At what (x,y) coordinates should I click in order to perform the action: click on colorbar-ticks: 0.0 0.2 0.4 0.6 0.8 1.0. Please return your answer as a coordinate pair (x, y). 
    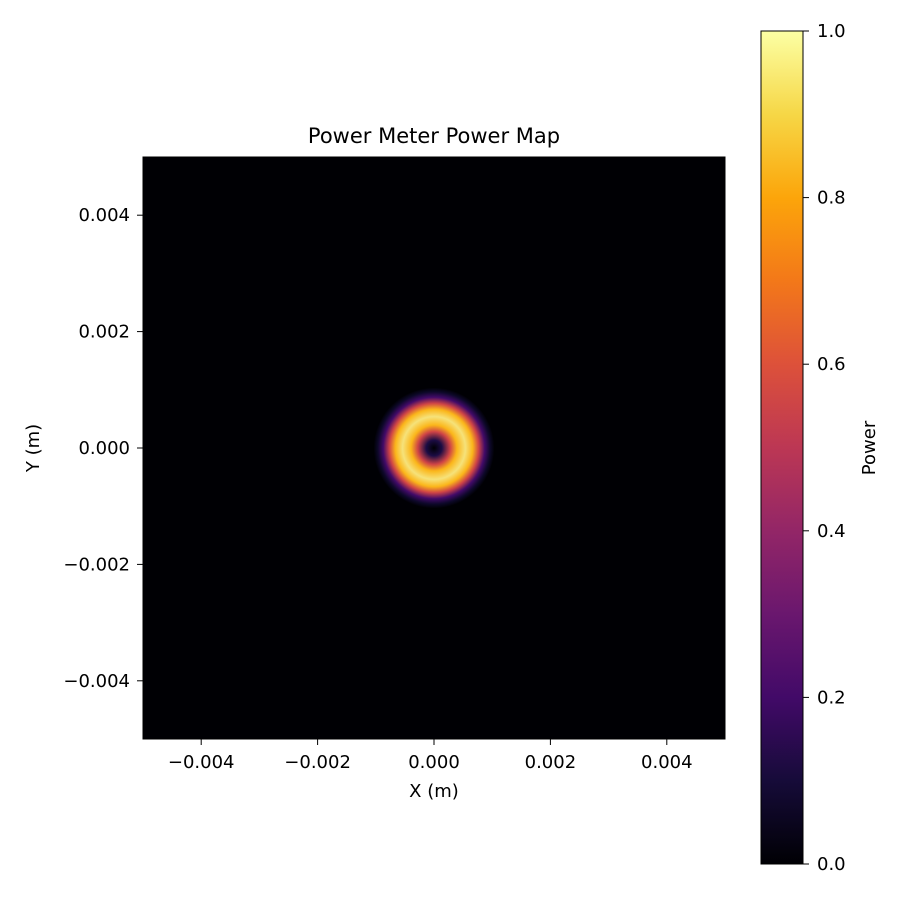
    Looking at the image, I should click on (824, 448).